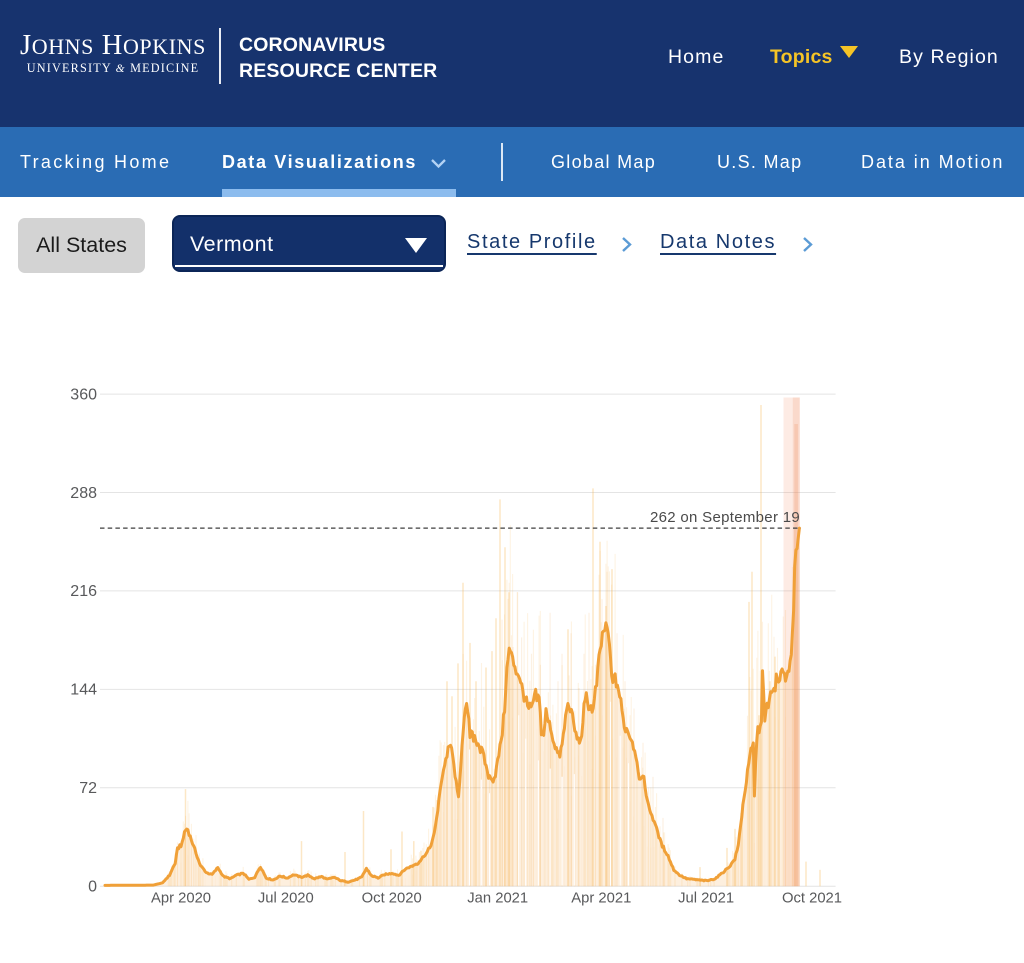 The height and width of the screenshot is (963, 1024). I want to click on svg-text: Oct 2020, so click(392, 899).